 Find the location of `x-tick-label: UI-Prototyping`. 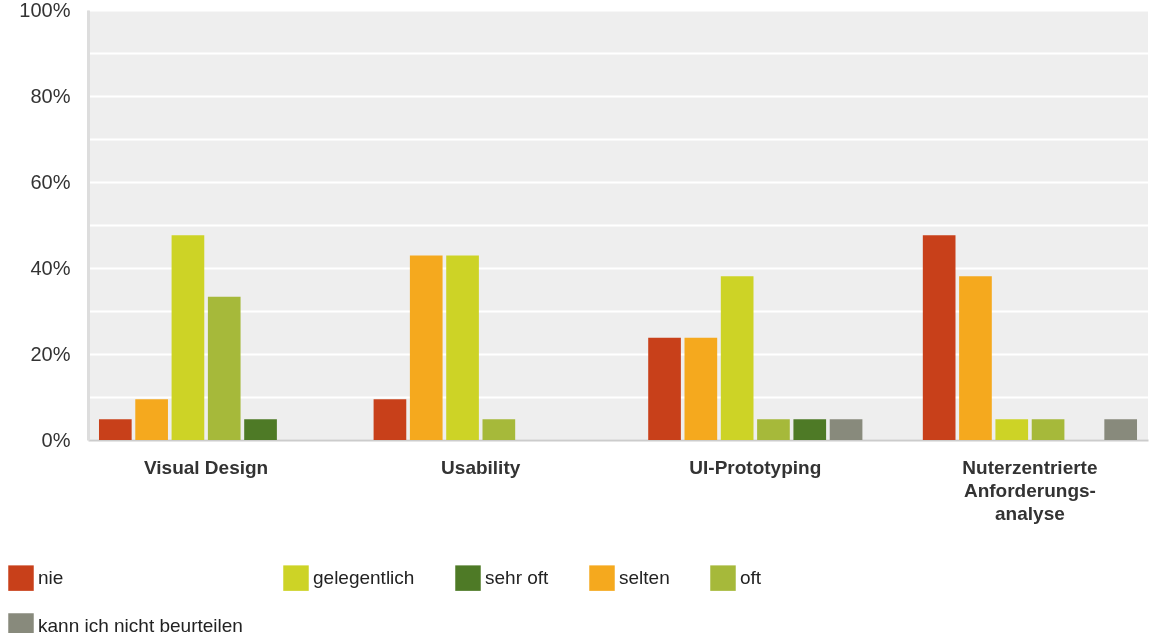

x-tick-label: UI-Prototyping is located at coordinates (755, 467).